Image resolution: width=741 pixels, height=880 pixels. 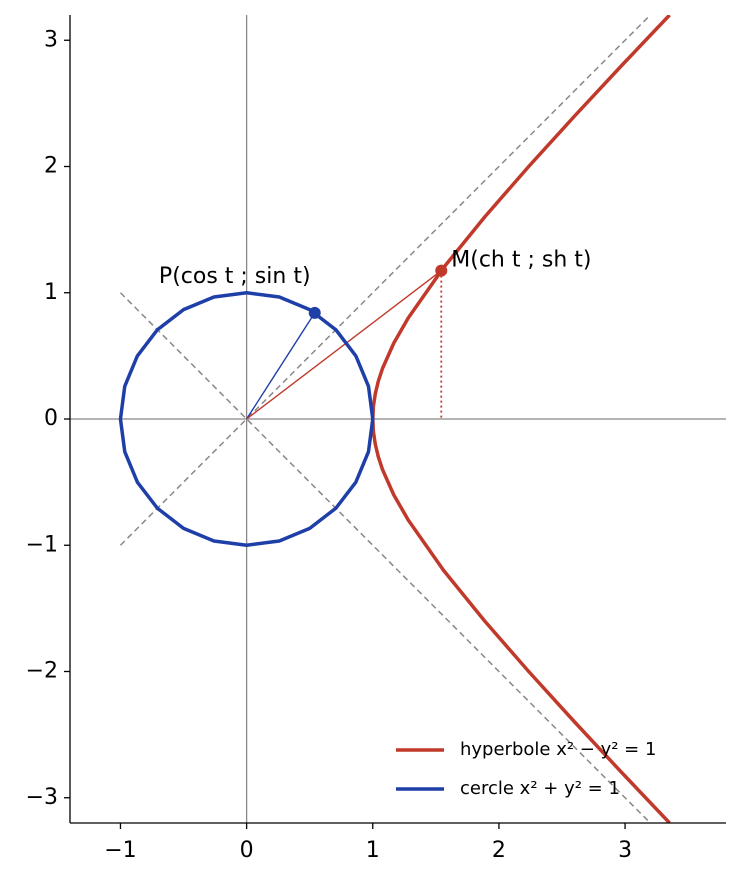 What do you see at coordinates (42, 797) in the screenshot?
I see `y-tick-label: −3` at bounding box center [42, 797].